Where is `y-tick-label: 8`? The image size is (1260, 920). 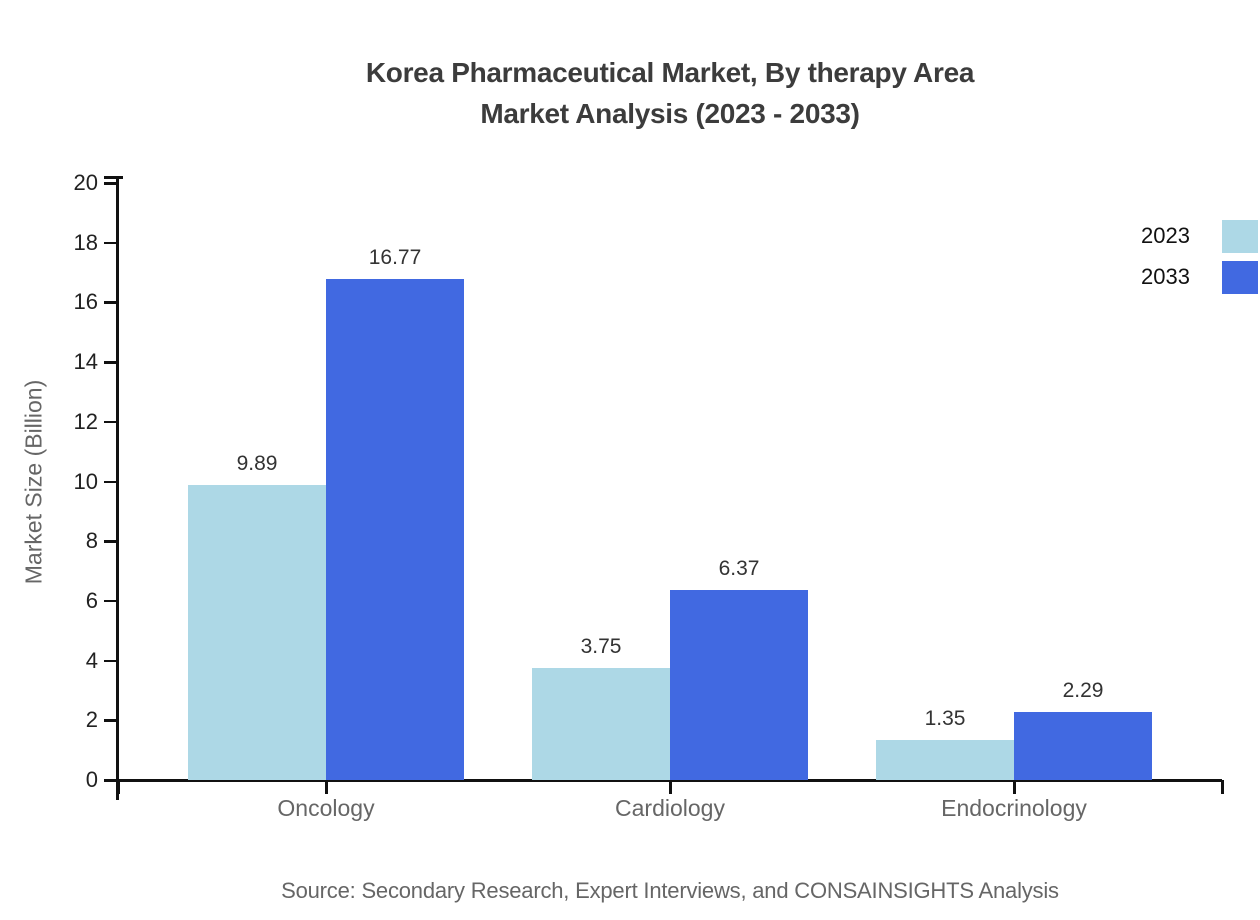
y-tick-label: 8 is located at coordinates (91, 541).